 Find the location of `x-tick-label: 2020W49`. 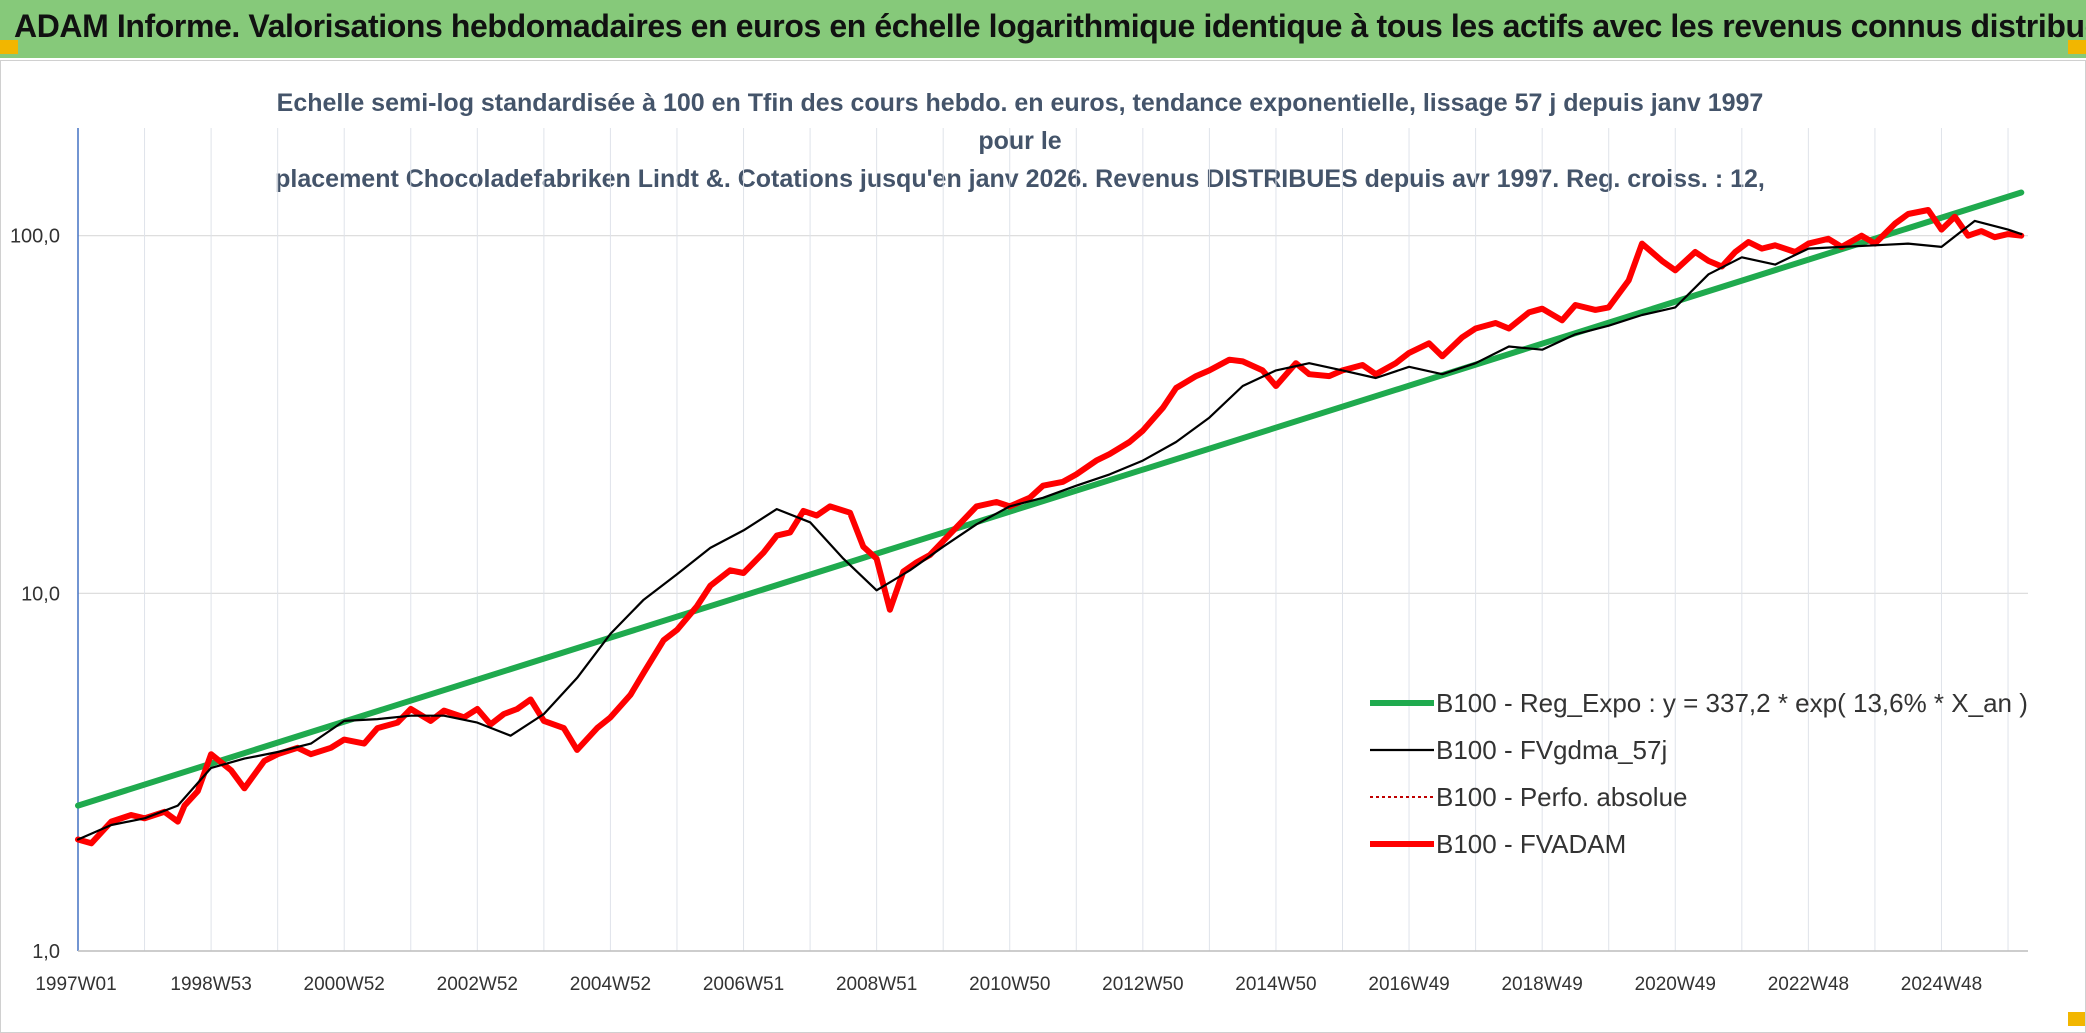

x-tick-label: 2020W49 is located at coordinates (1675, 984).